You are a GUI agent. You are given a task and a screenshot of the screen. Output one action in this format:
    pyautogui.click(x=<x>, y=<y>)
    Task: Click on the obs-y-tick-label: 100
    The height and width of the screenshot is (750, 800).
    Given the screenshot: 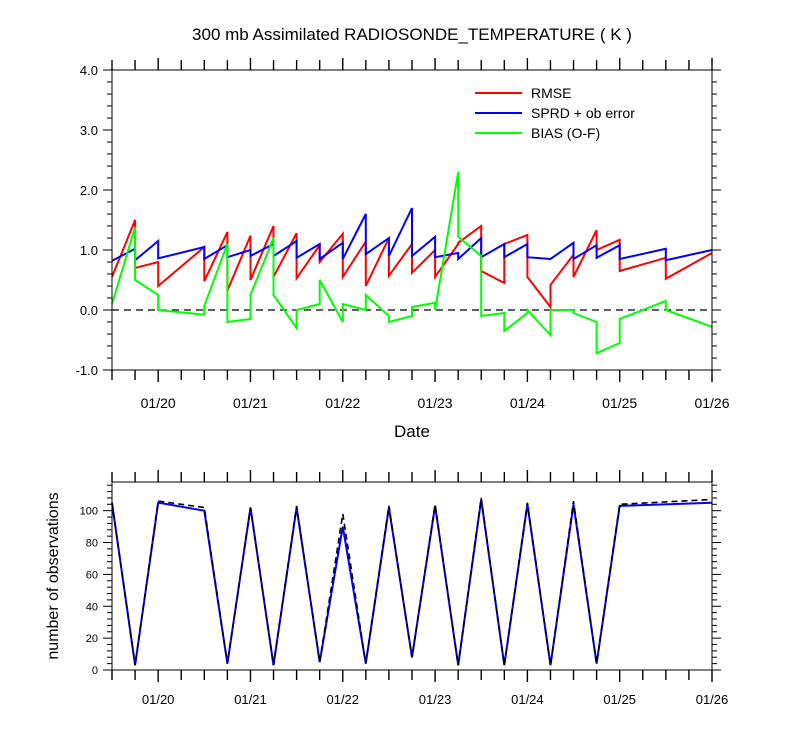 What is the action you would take?
    pyautogui.click(x=89, y=512)
    